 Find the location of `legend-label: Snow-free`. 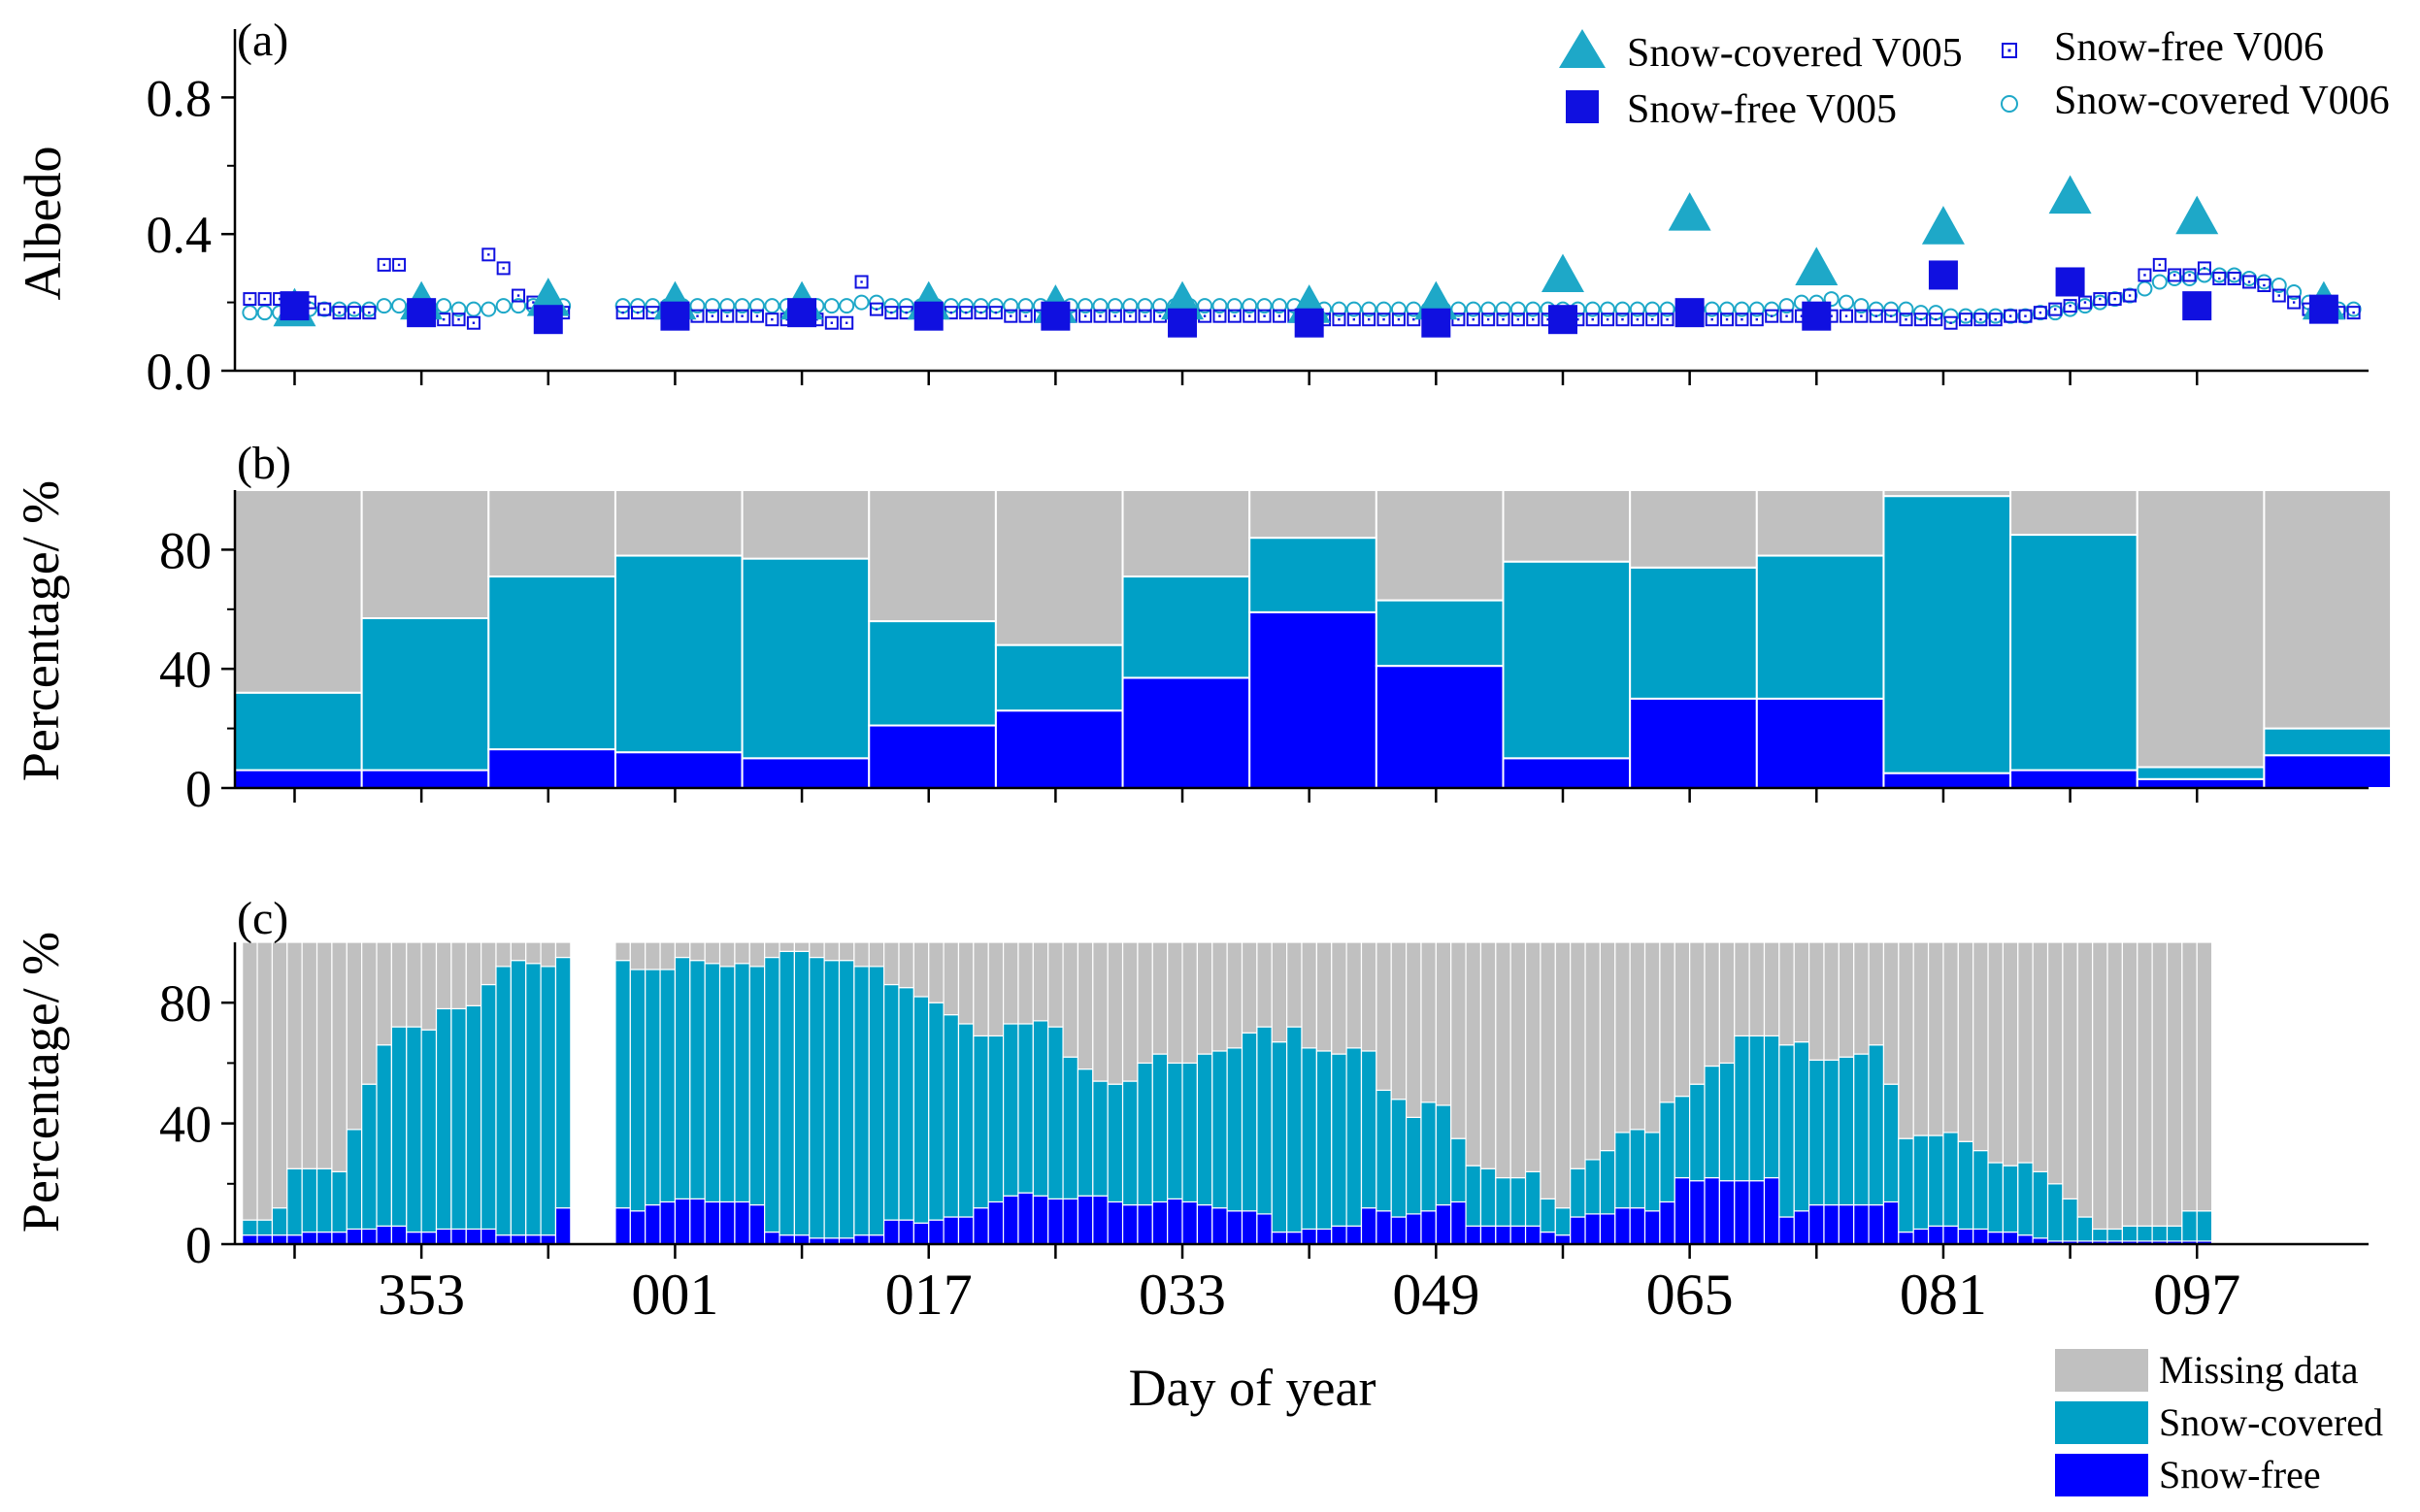

legend-label: Snow-free is located at coordinates (2240, 1474).